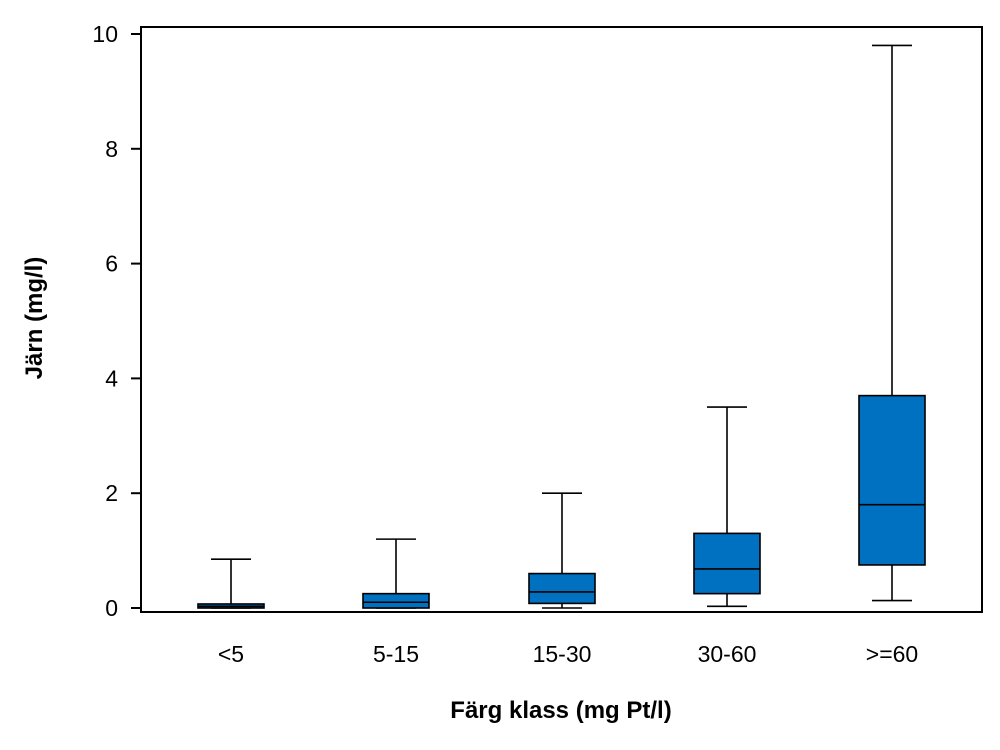 This screenshot has width=1000, height=750. I want to click on x-tick-label: 5-15, so click(396, 654).